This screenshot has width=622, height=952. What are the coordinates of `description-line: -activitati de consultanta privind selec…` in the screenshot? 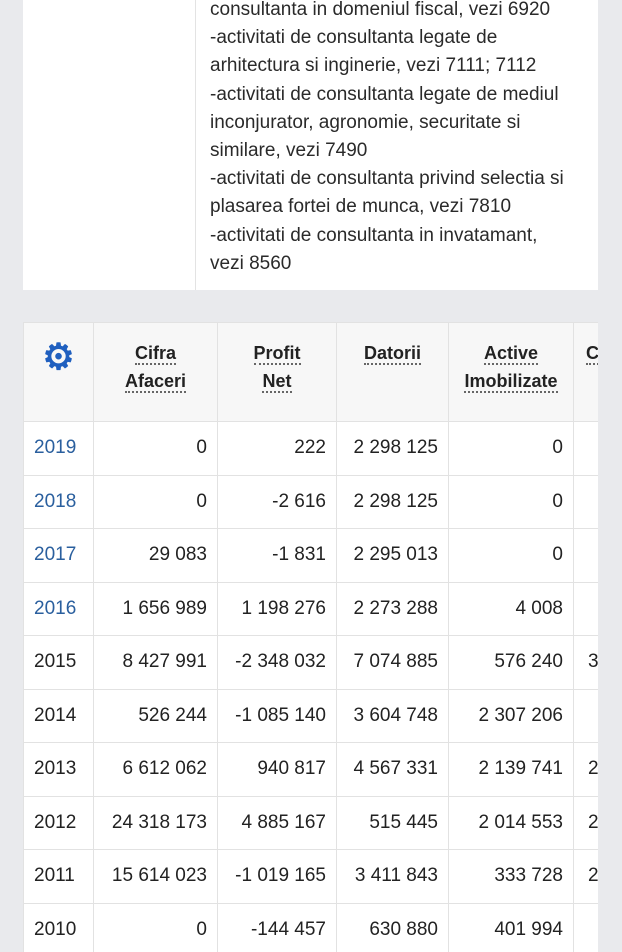 It's located at (387, 179).